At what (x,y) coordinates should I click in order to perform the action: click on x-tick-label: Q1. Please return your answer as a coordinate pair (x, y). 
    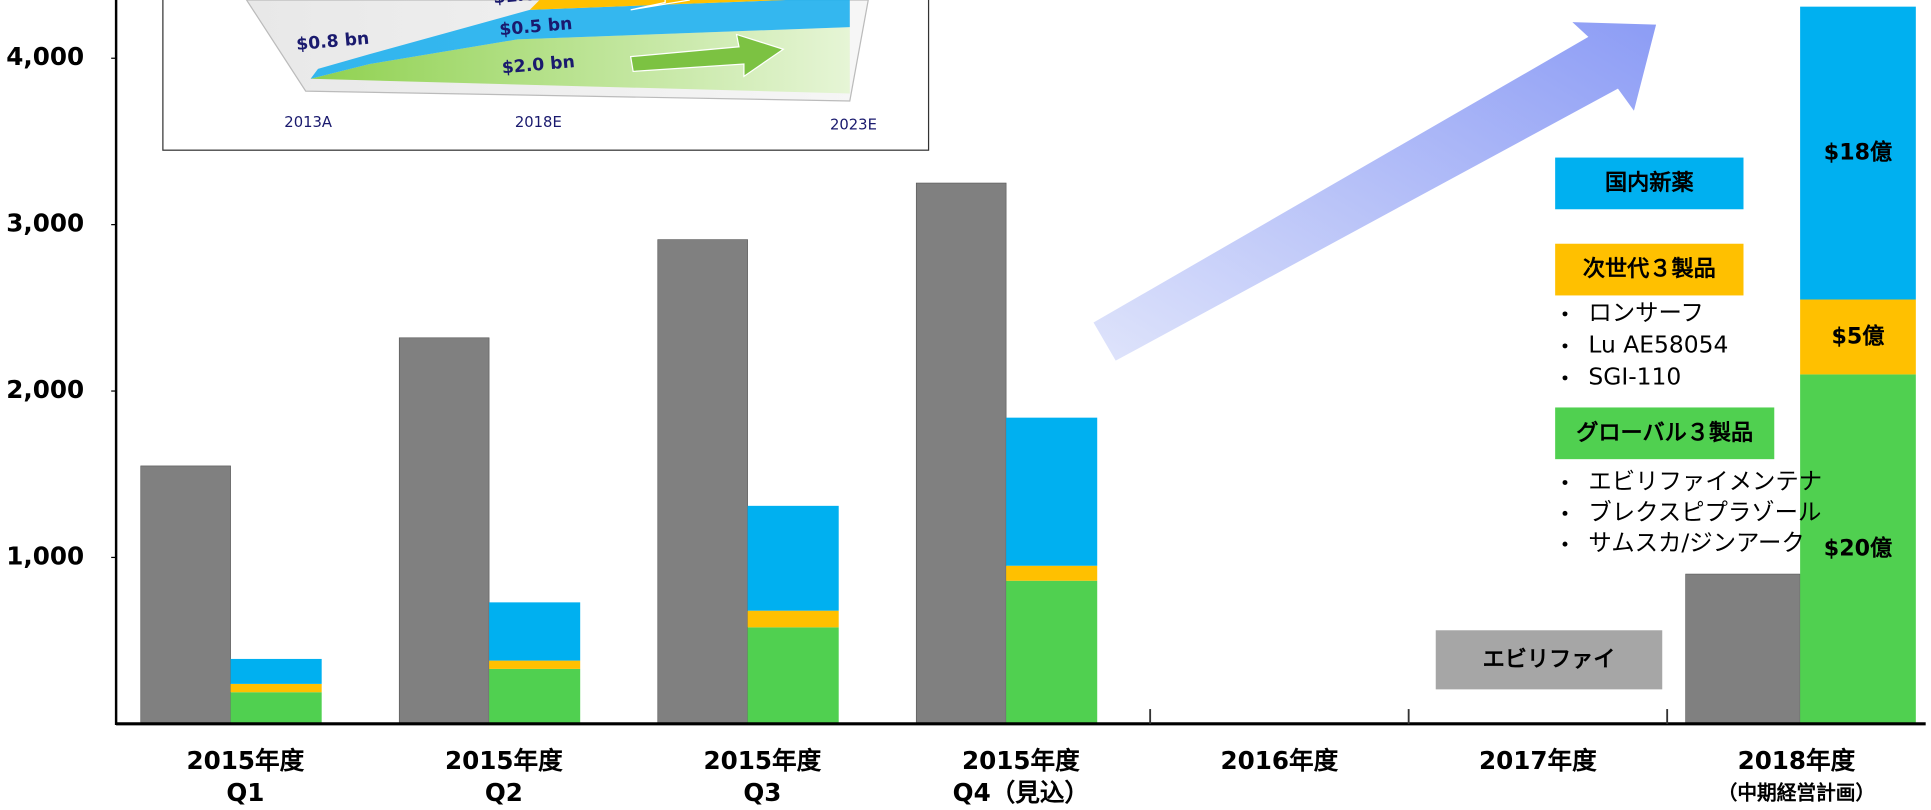
    Looking at the image, I should click on (245, 792).